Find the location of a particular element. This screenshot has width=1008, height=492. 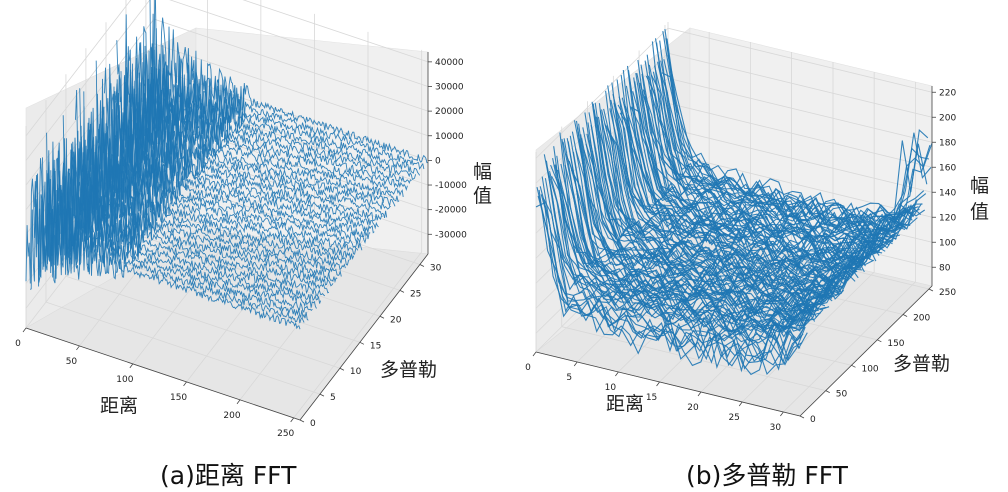

z-tick-label: 10000 is located at coordinates (449, 137).